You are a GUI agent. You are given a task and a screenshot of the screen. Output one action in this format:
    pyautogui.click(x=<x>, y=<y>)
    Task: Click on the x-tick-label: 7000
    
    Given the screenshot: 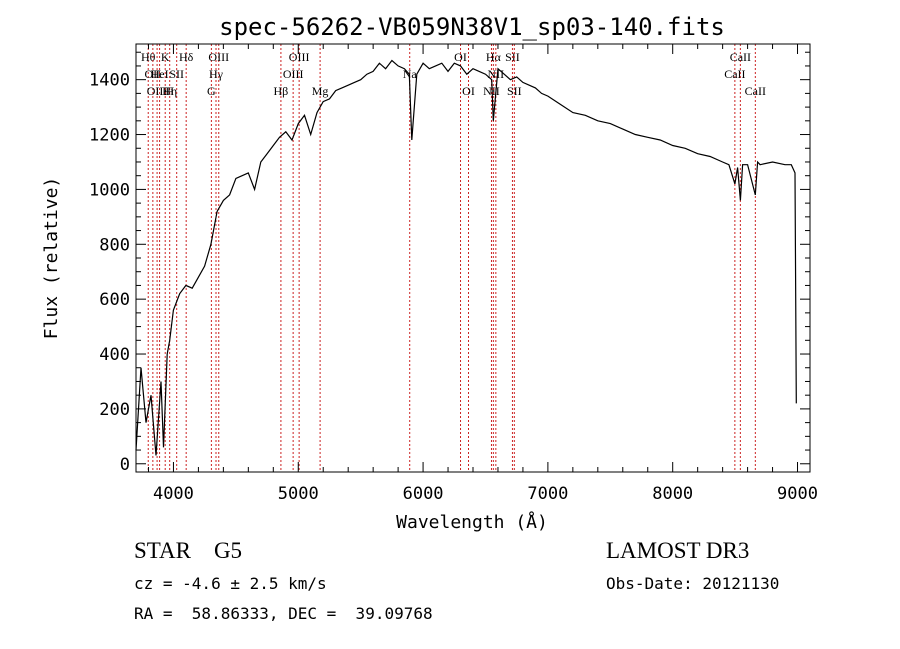 What is the action you would take?
    pyautogui.click(x=547, y=494)
    